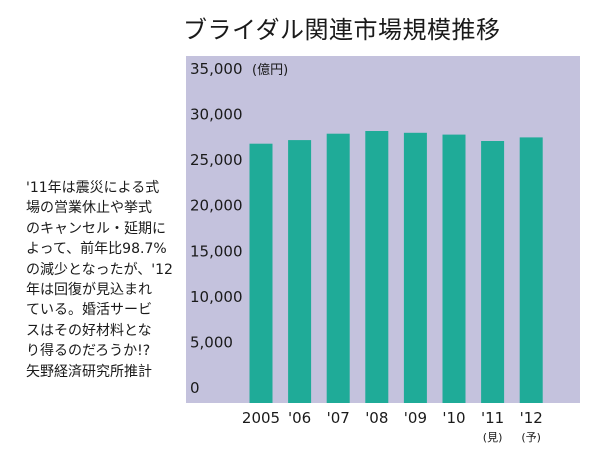  Describe the element at coordinates (216, 206) in the screenshot. I see `y-tick-label: 20,000` at that location.